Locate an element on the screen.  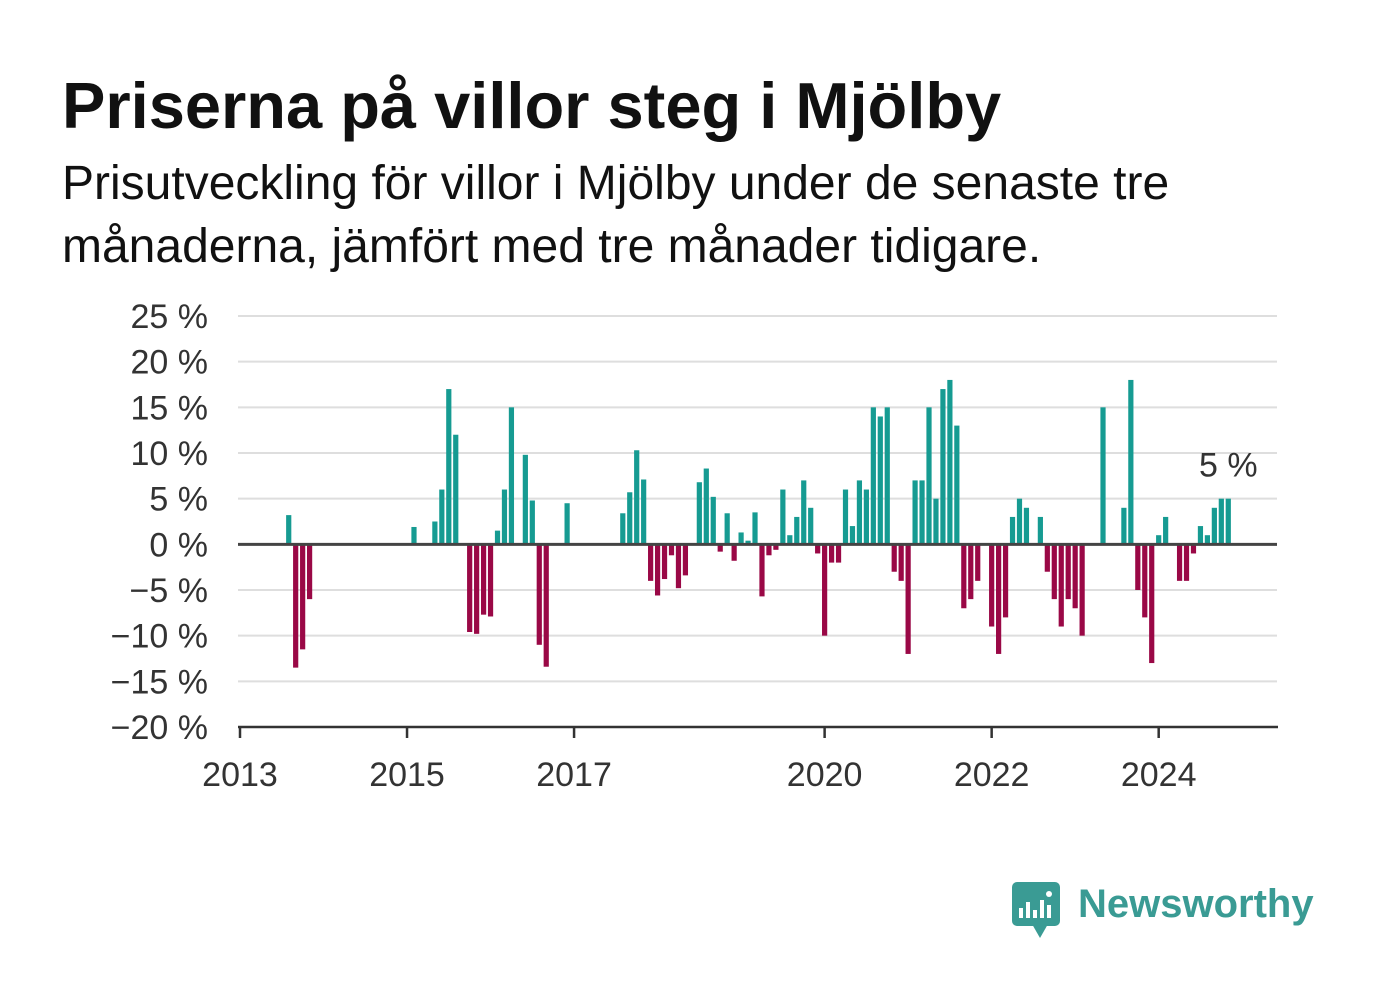
y-tick-label: −10 % is located at coordinates (159, 637).